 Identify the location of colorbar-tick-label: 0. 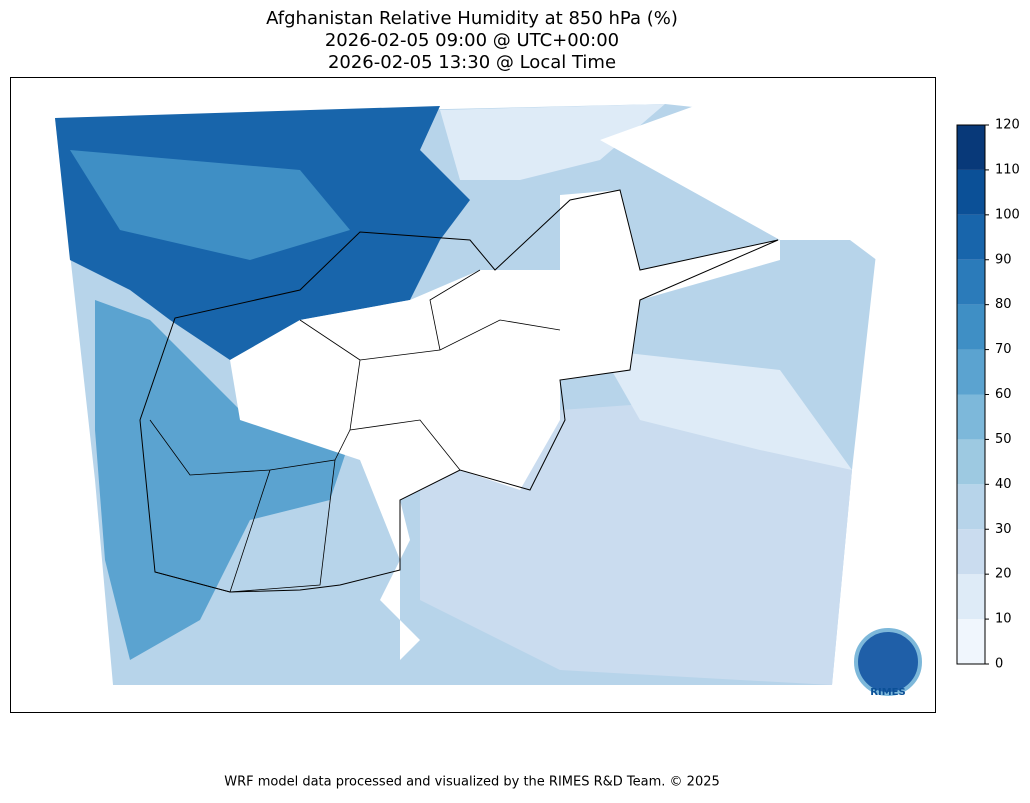
(999, 664).